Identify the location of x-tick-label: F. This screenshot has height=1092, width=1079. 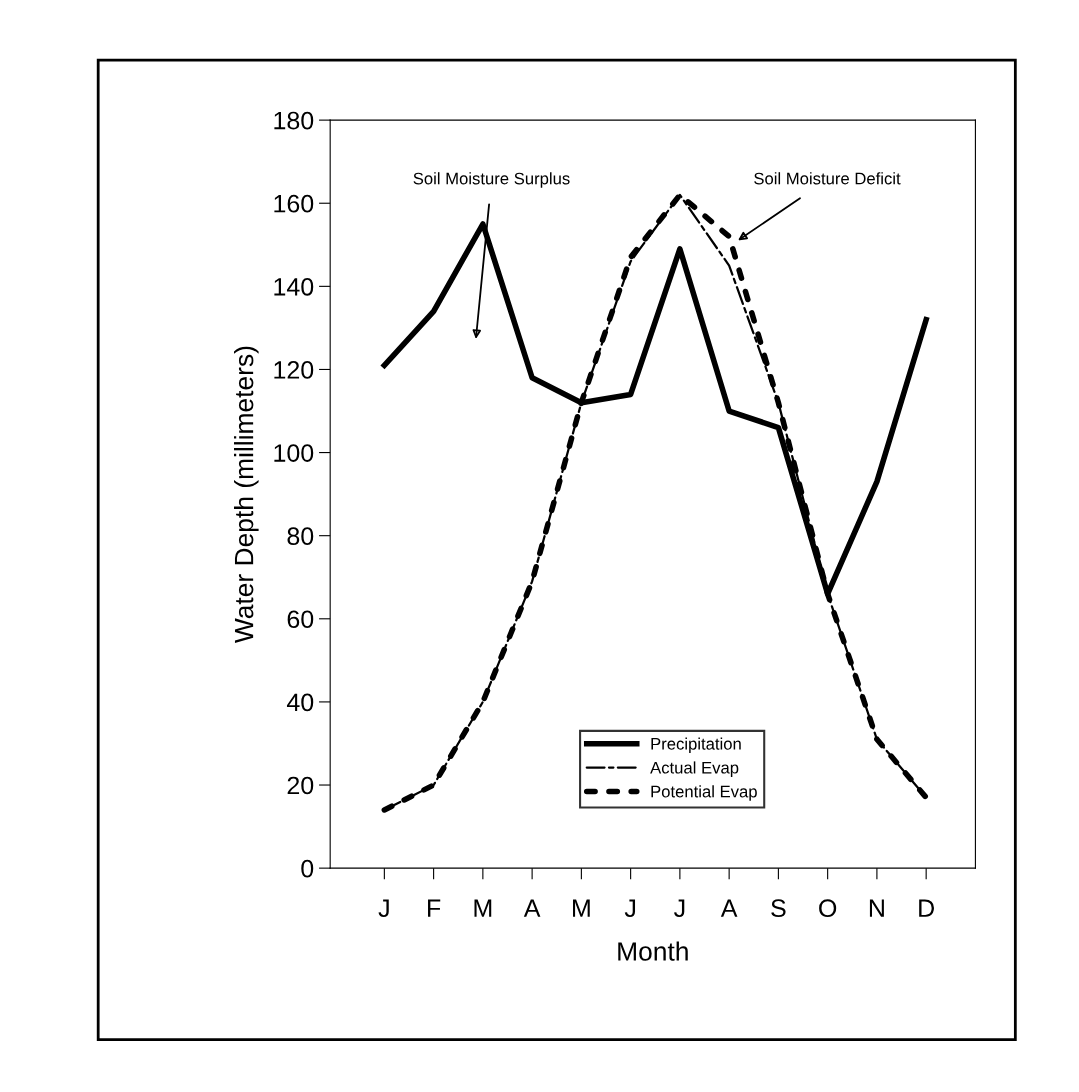
(434, 908).